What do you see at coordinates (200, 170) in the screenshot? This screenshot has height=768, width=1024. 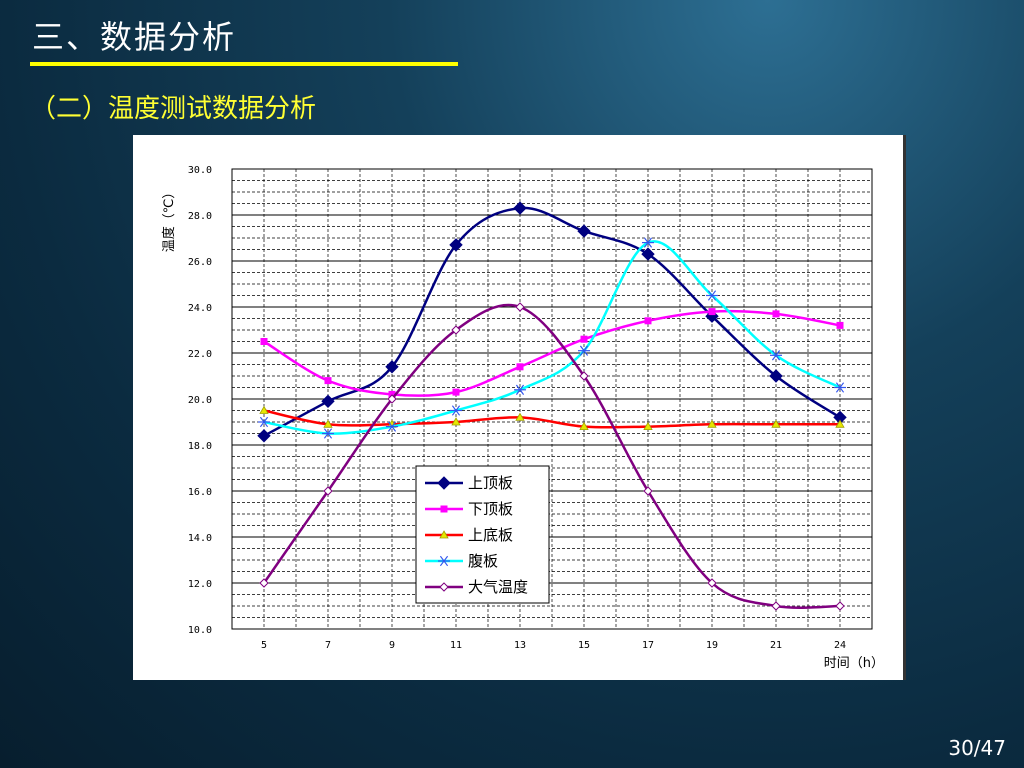 I see `y-tick-label: 30.0` at bounding box center [200, 170].